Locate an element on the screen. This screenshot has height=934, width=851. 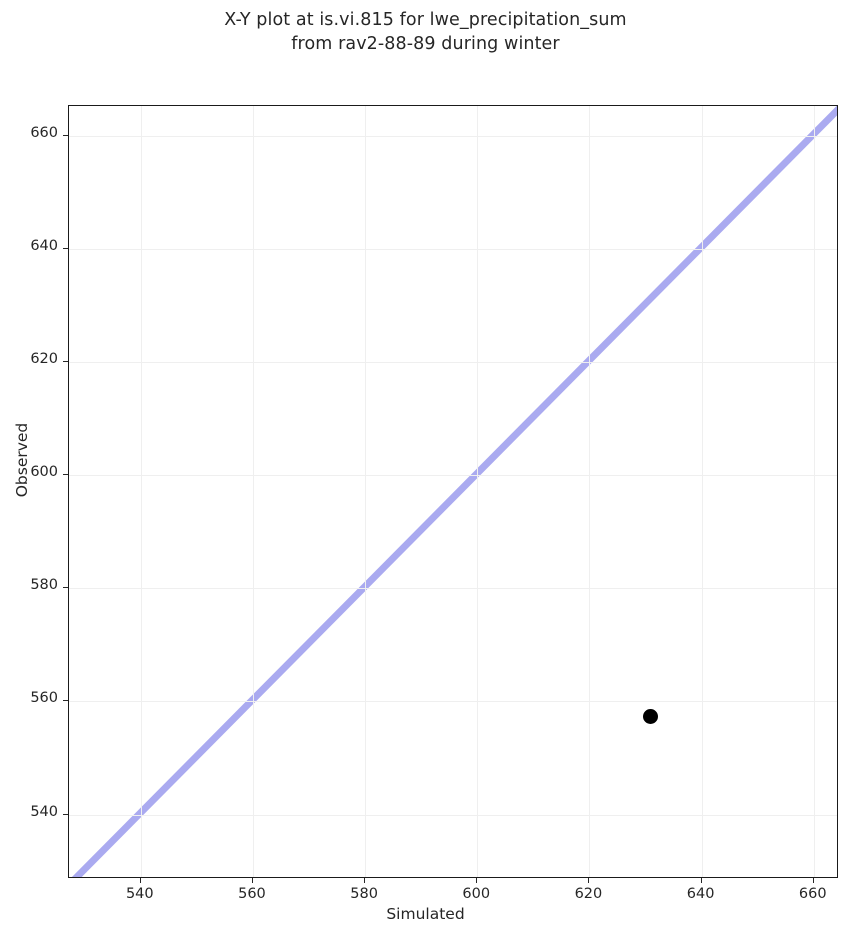
x-axis-tick-label: 540 is located at coordinates (139, 894).